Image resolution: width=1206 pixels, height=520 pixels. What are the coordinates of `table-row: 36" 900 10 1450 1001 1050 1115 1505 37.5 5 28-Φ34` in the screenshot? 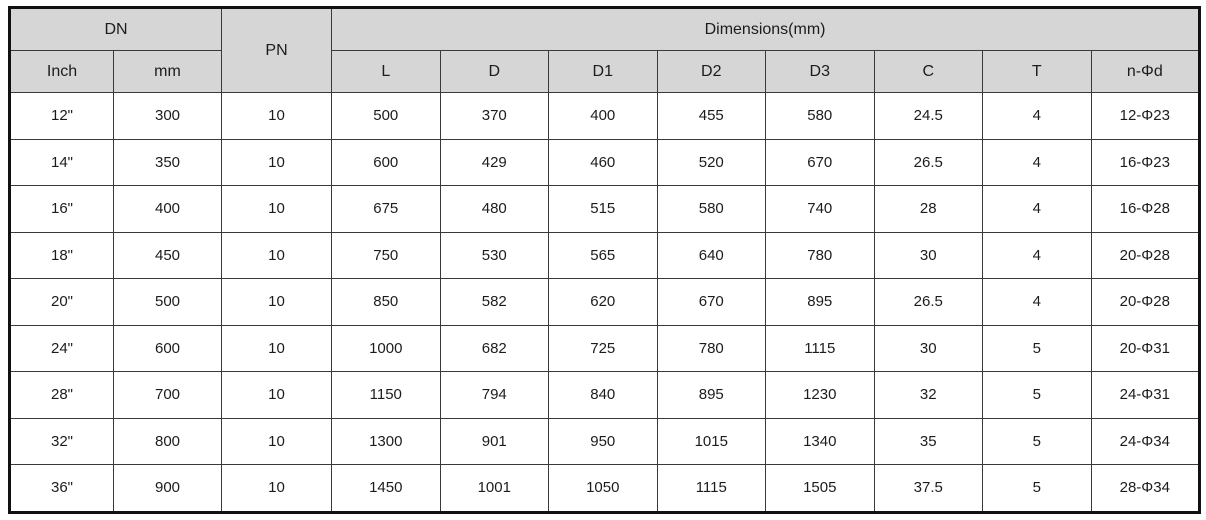 It's located at (605, 488).